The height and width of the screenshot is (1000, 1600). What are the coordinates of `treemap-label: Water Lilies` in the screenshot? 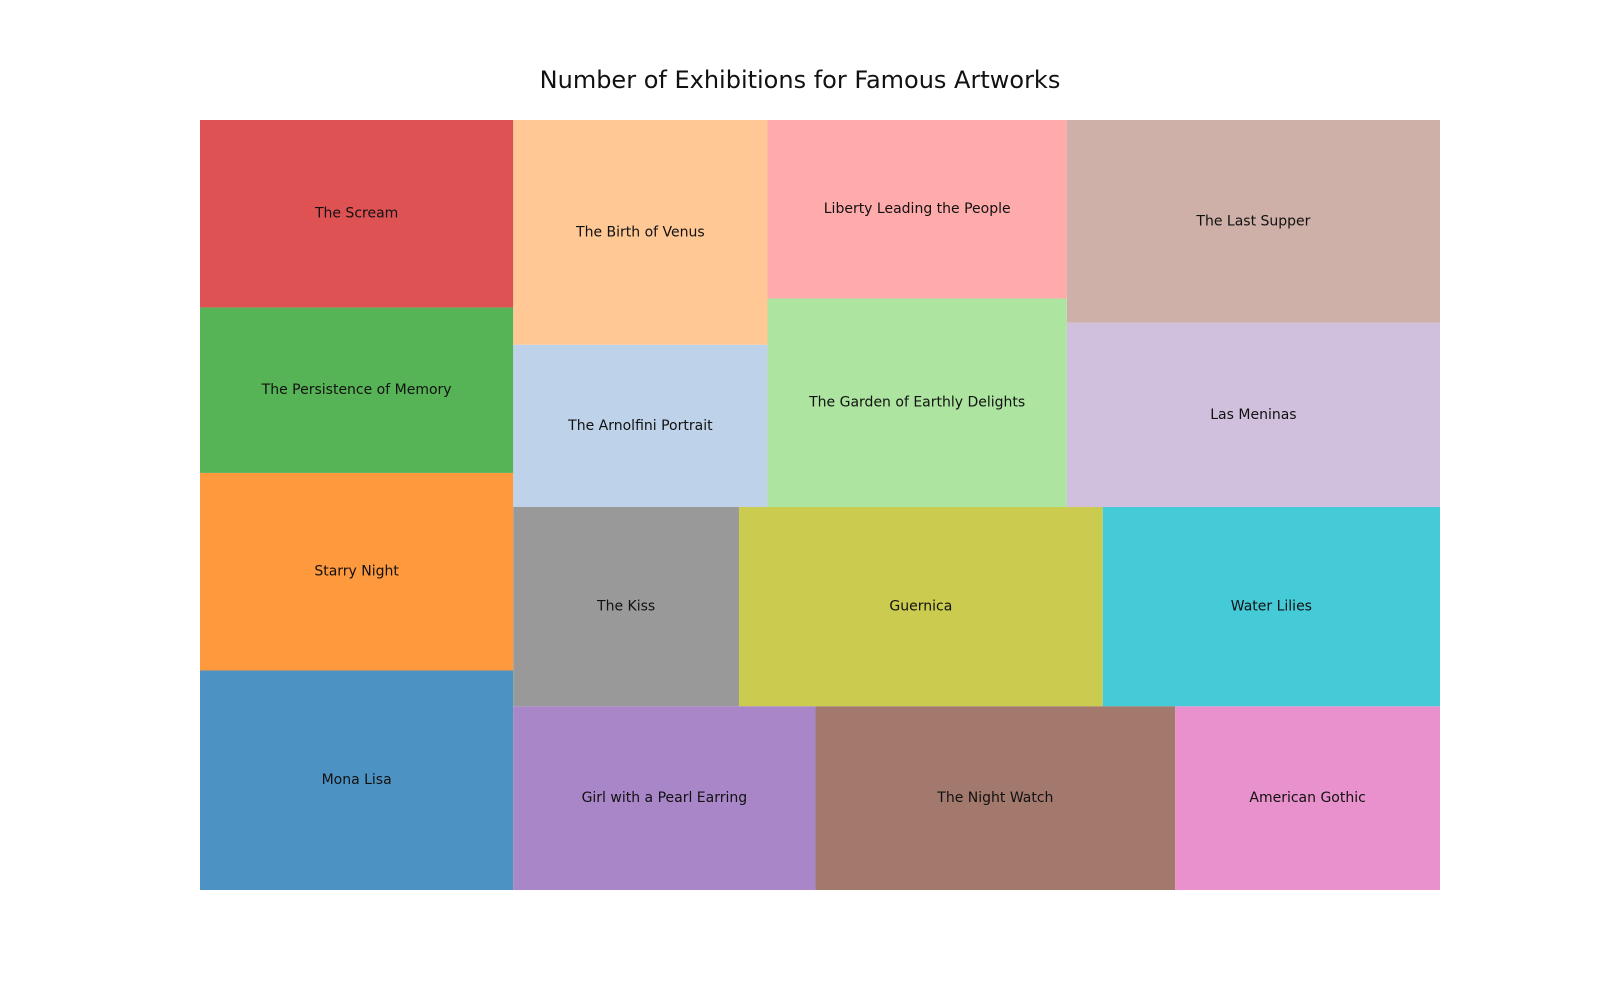 It's located at (1271, 607).